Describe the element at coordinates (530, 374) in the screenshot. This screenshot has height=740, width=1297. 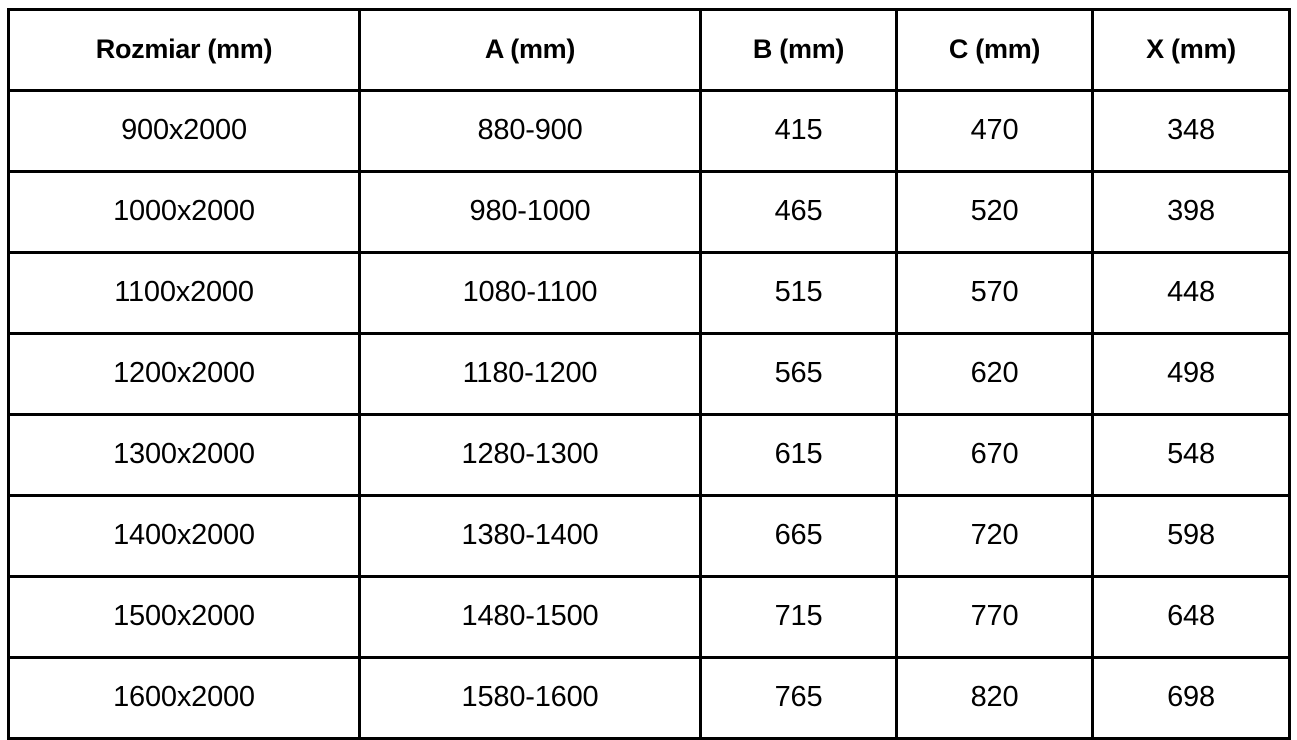
I see `cell-a: 1180-1200` at that location.